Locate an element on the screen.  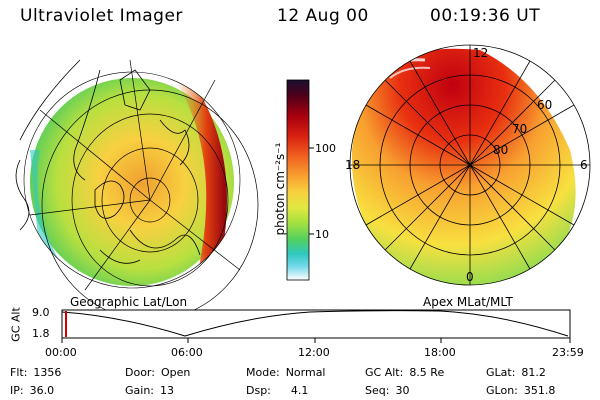
altitude-plot-frame is located at coordinates (316, 324).